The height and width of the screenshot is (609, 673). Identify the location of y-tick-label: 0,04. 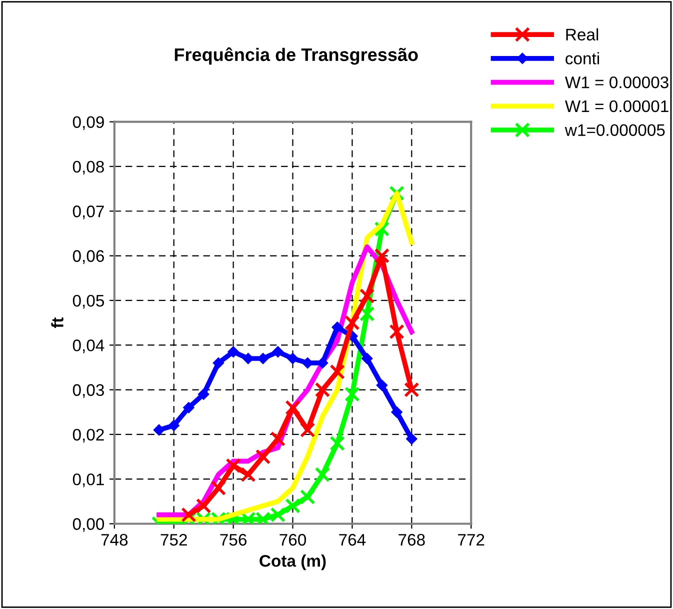
(88, 347).